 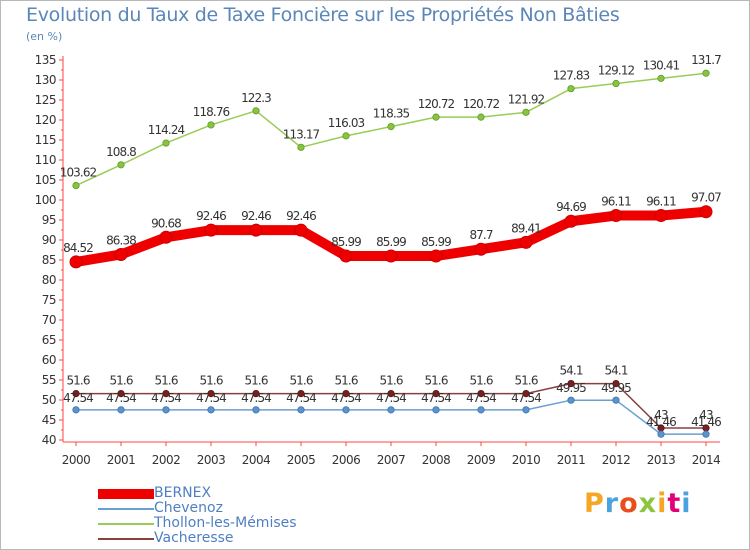 I want to click on data-label-chevenoz: 41.46, so click(x=706, y=422).